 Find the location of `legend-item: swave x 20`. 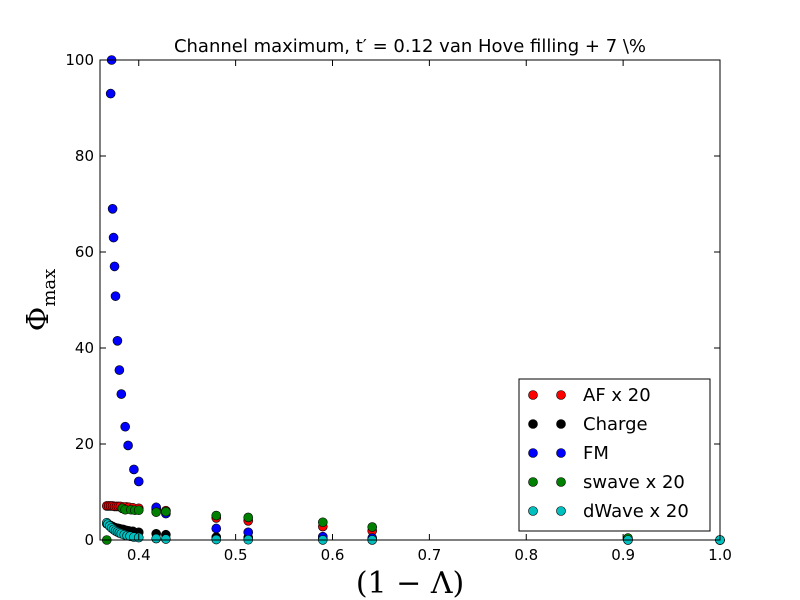

legend-item: swave x 20 is located at coordinates (606, 482).